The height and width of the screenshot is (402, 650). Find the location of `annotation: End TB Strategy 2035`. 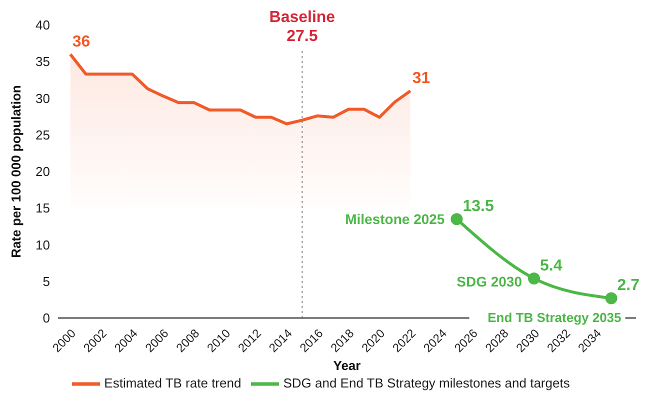

annotation: End TB Strategy 2035 is located at coordinates (555, 318).